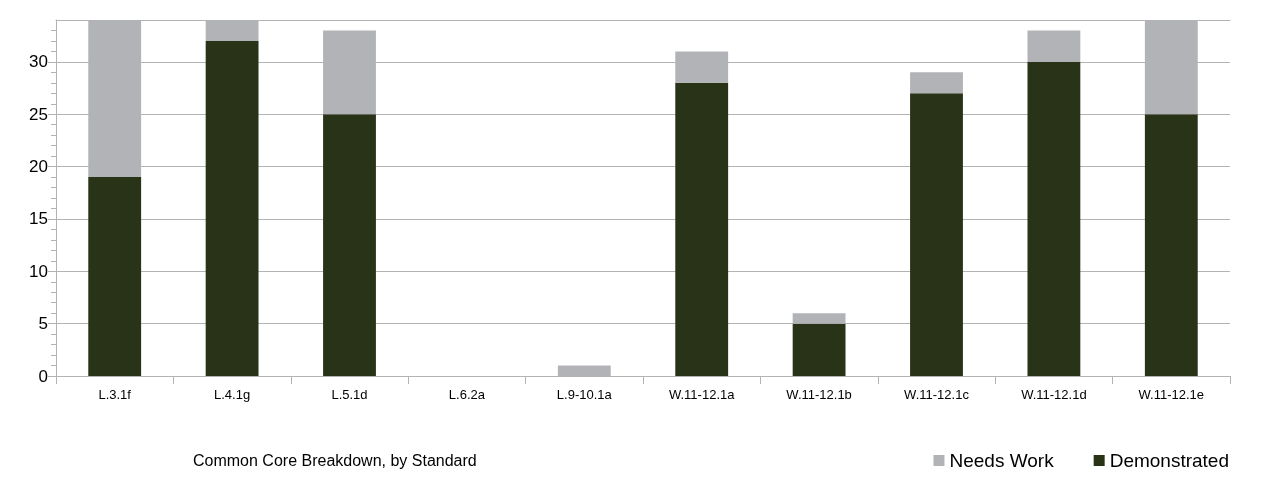 The width and height of the screenshot is (1262, 483). What do you see at coordinates (584, 394) in the screenshot?
I see `x-tick-label: L.9-10.1a` at bounding box center [584, 394].